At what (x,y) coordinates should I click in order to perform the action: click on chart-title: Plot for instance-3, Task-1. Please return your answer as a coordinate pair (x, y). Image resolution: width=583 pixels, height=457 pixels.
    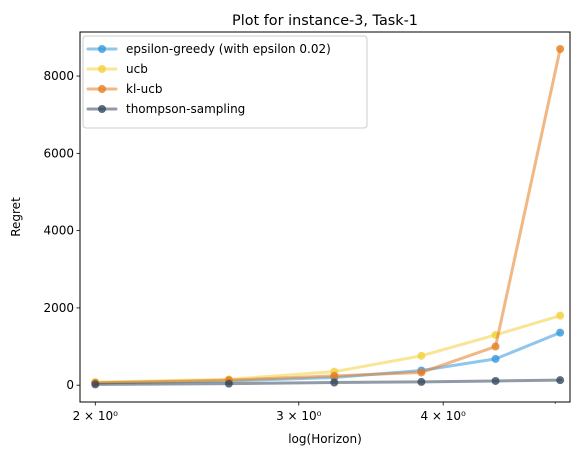
    Looking at the image, I should click on (325, 21).